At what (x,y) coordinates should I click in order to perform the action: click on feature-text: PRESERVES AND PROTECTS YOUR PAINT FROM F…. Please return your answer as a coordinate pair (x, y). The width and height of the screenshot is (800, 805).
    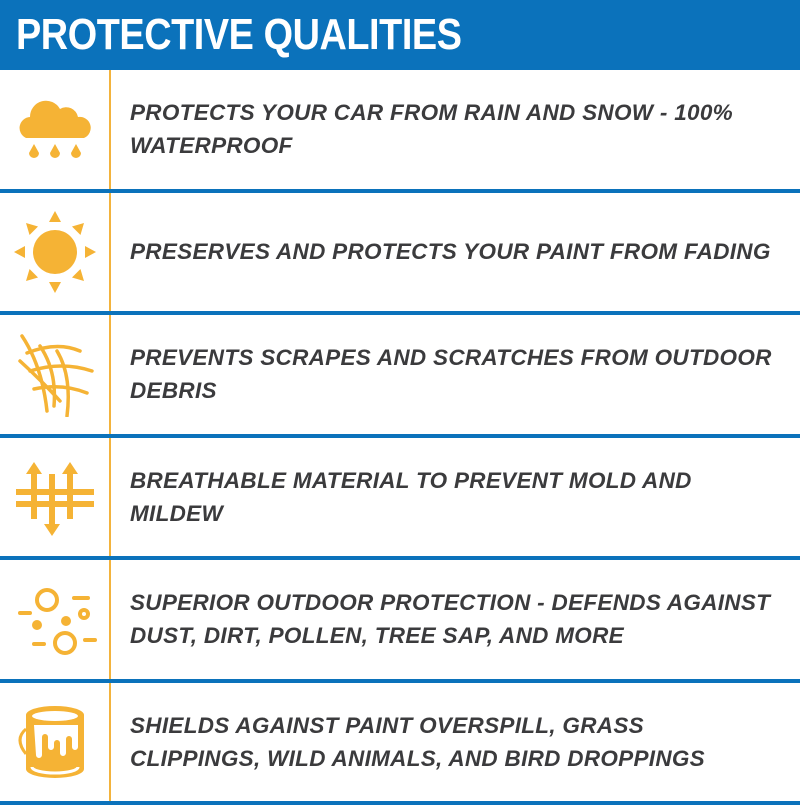
    Looking at the image, I should click on (450, 251).